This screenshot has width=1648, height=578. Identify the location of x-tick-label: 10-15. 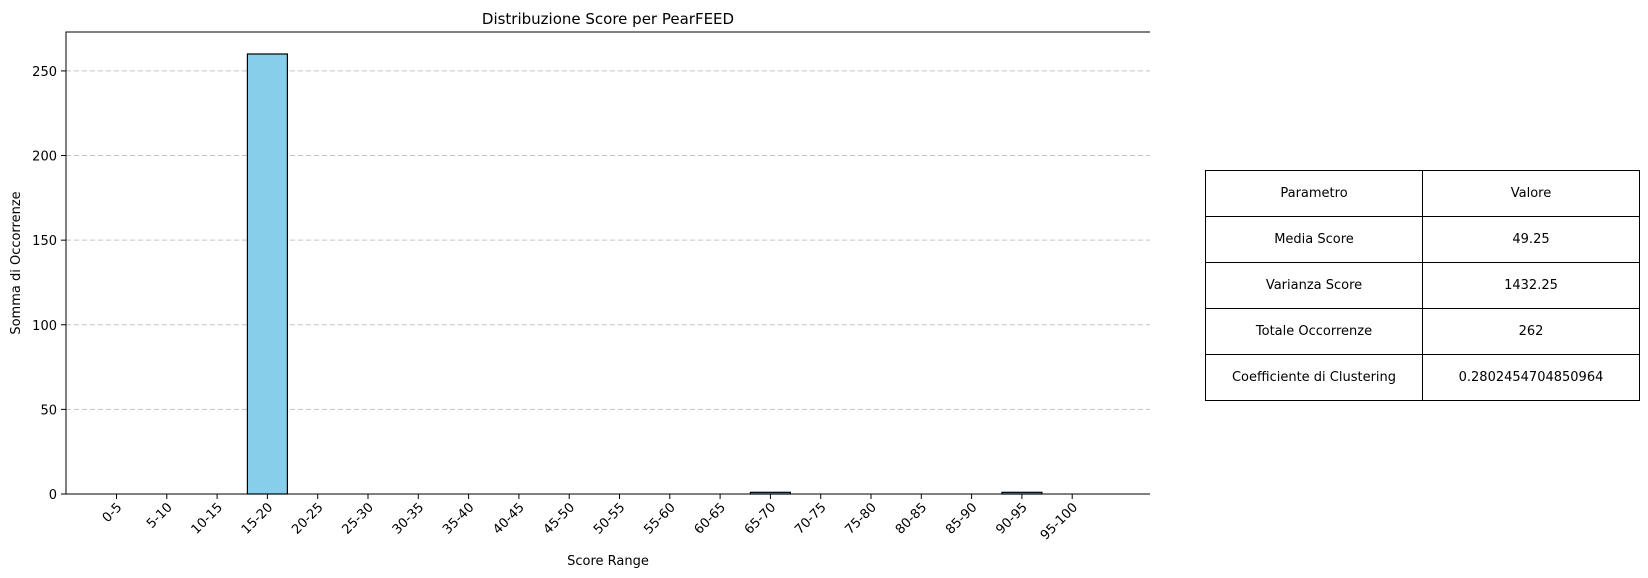
(207, 518).